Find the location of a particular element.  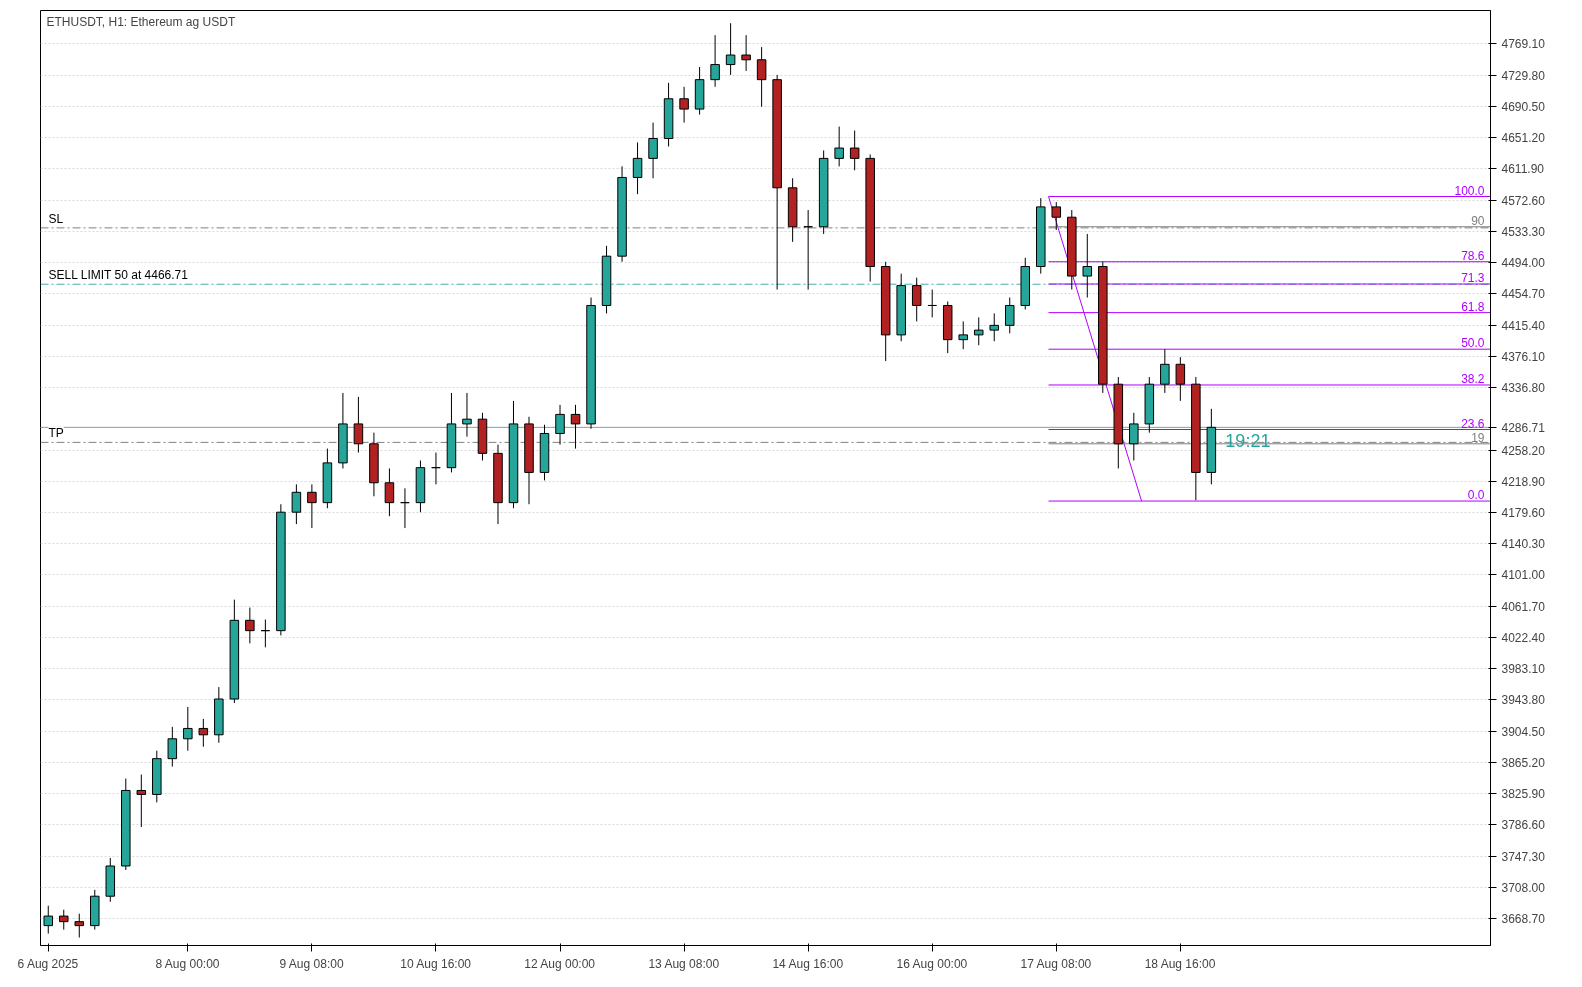

y-tick-label: 3865.20 is located at coordinates (1523, 762).